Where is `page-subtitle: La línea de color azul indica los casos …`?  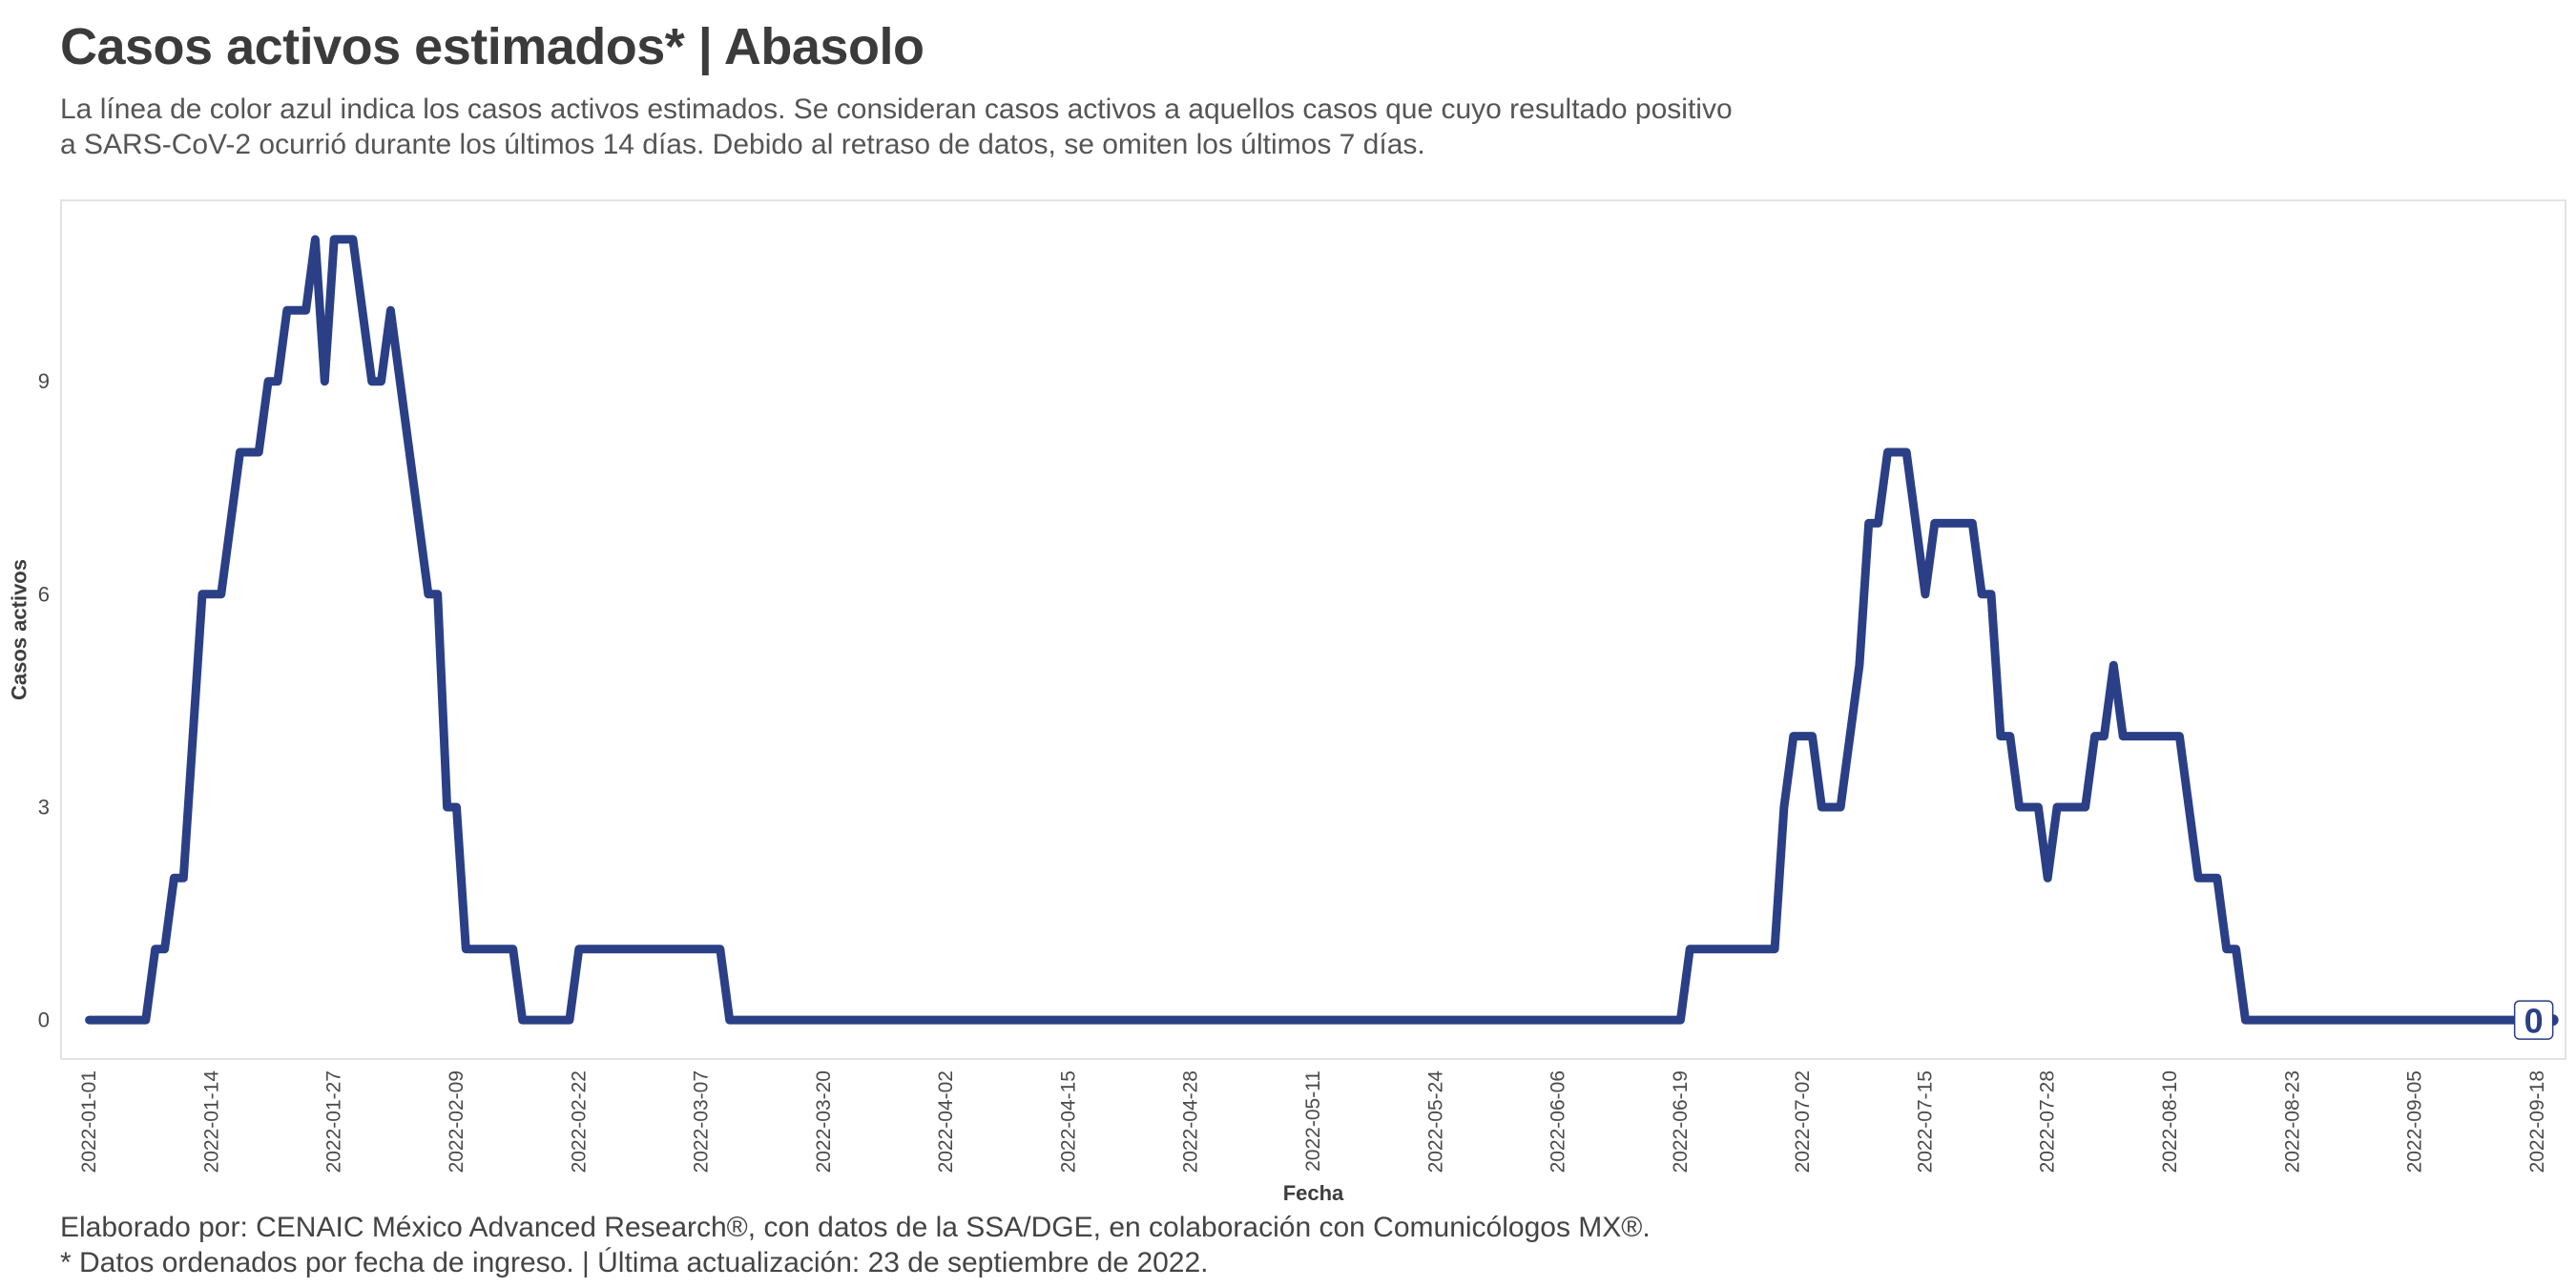
page-subtitle: La línea de color azul indica los casos … is located at coordinates (942, 127).